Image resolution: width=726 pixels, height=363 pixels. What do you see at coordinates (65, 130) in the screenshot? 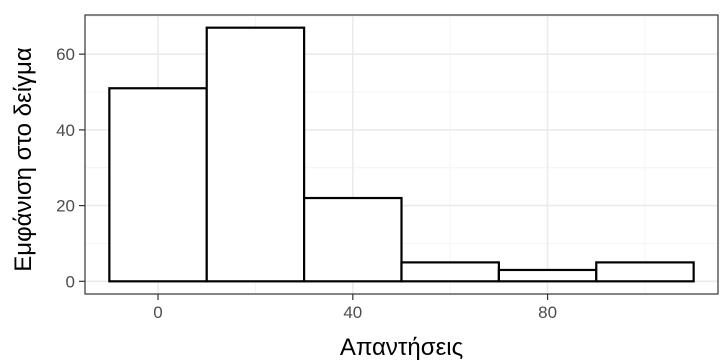
I see `y-tick-label-40: 40` at bounding box center [65, 130].